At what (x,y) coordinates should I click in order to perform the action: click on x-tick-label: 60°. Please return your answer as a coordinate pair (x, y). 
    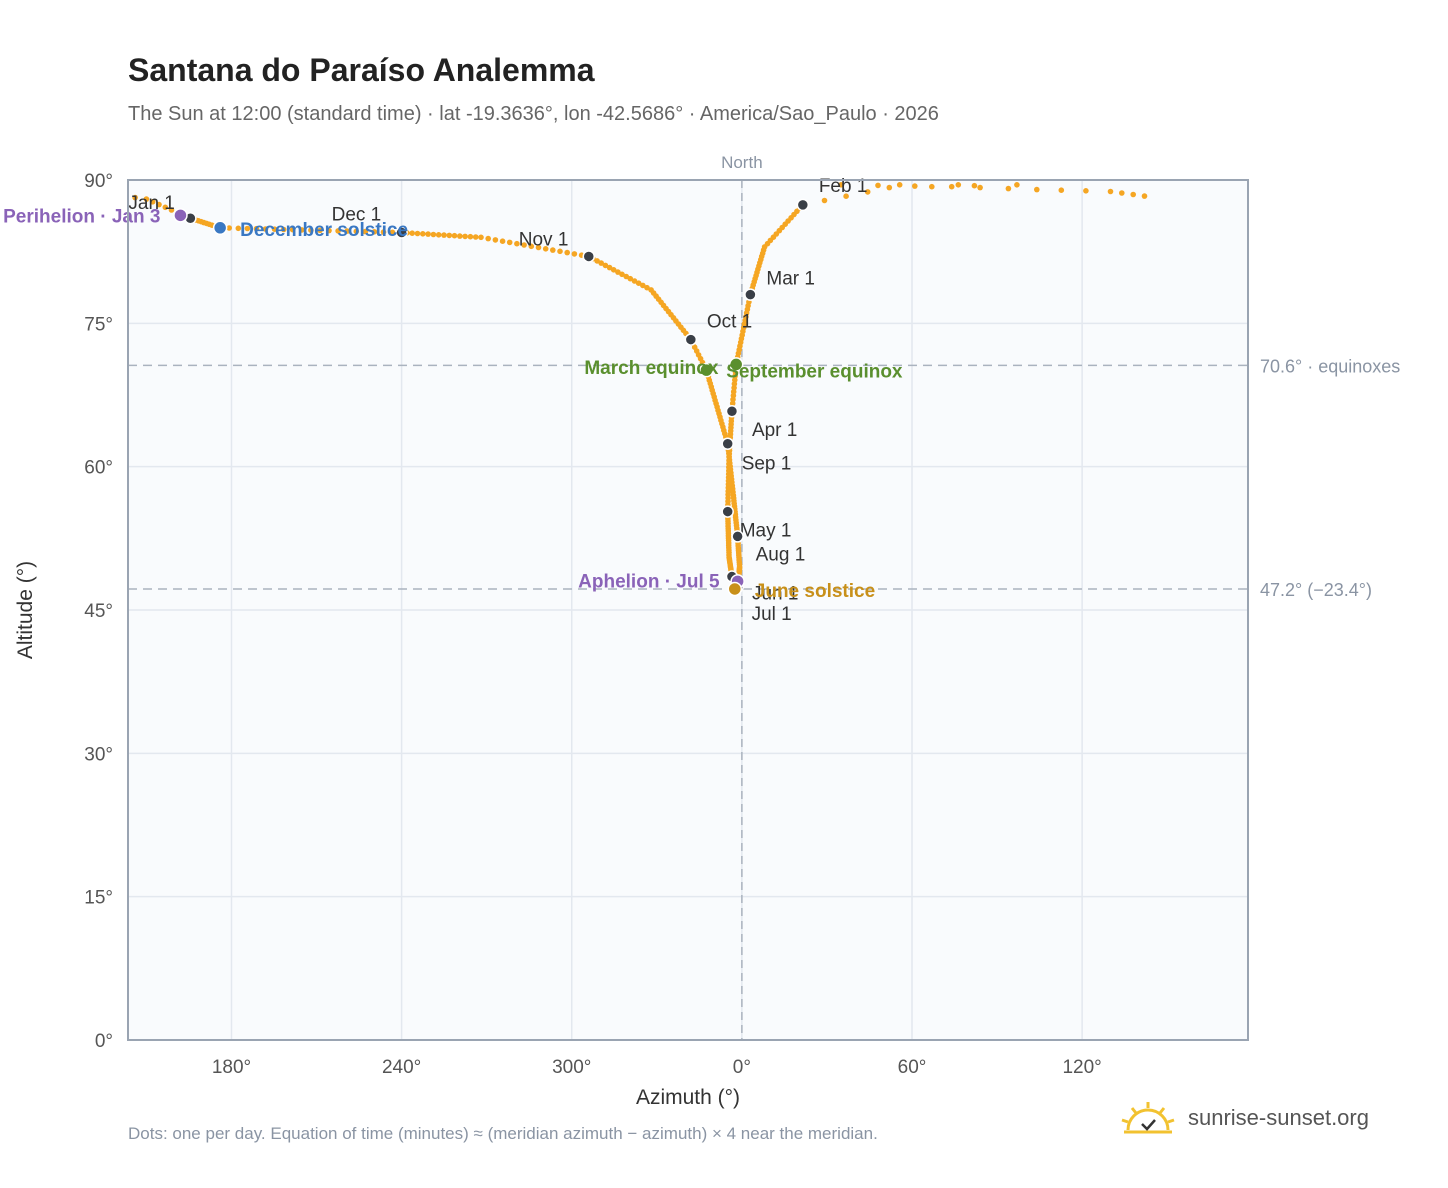
    Looking at the image, I should click on (912, 1067).